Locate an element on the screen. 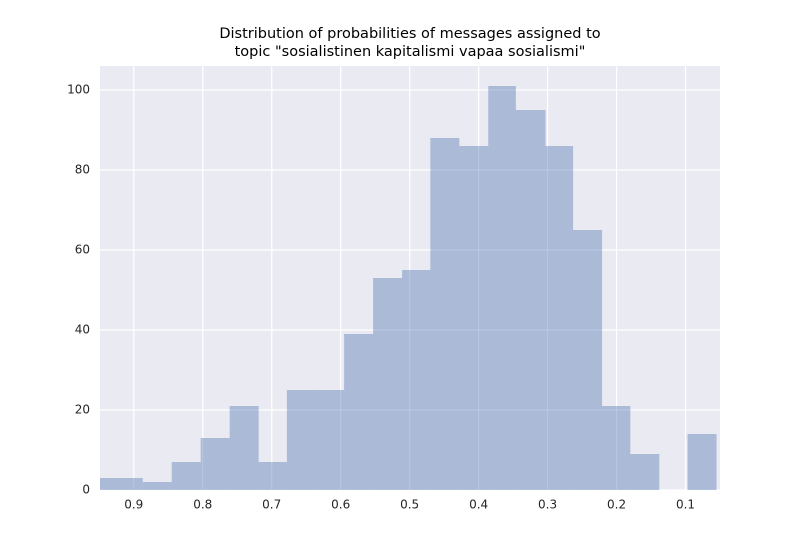 This screenshot has width=800, height=550. y-tick-label: 80 is located at coordinates (82, 170).